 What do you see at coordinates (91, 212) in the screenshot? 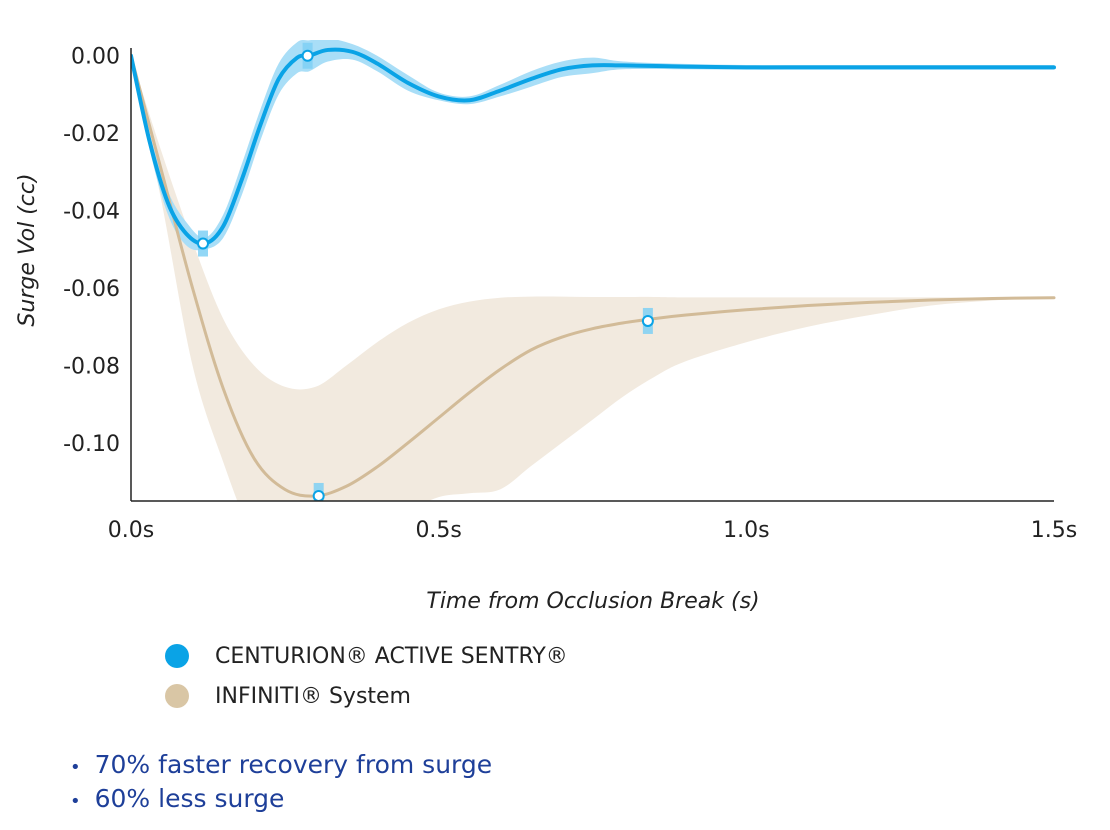
I see `y-tick-label: -0.04` at bounding box center [91, 212].